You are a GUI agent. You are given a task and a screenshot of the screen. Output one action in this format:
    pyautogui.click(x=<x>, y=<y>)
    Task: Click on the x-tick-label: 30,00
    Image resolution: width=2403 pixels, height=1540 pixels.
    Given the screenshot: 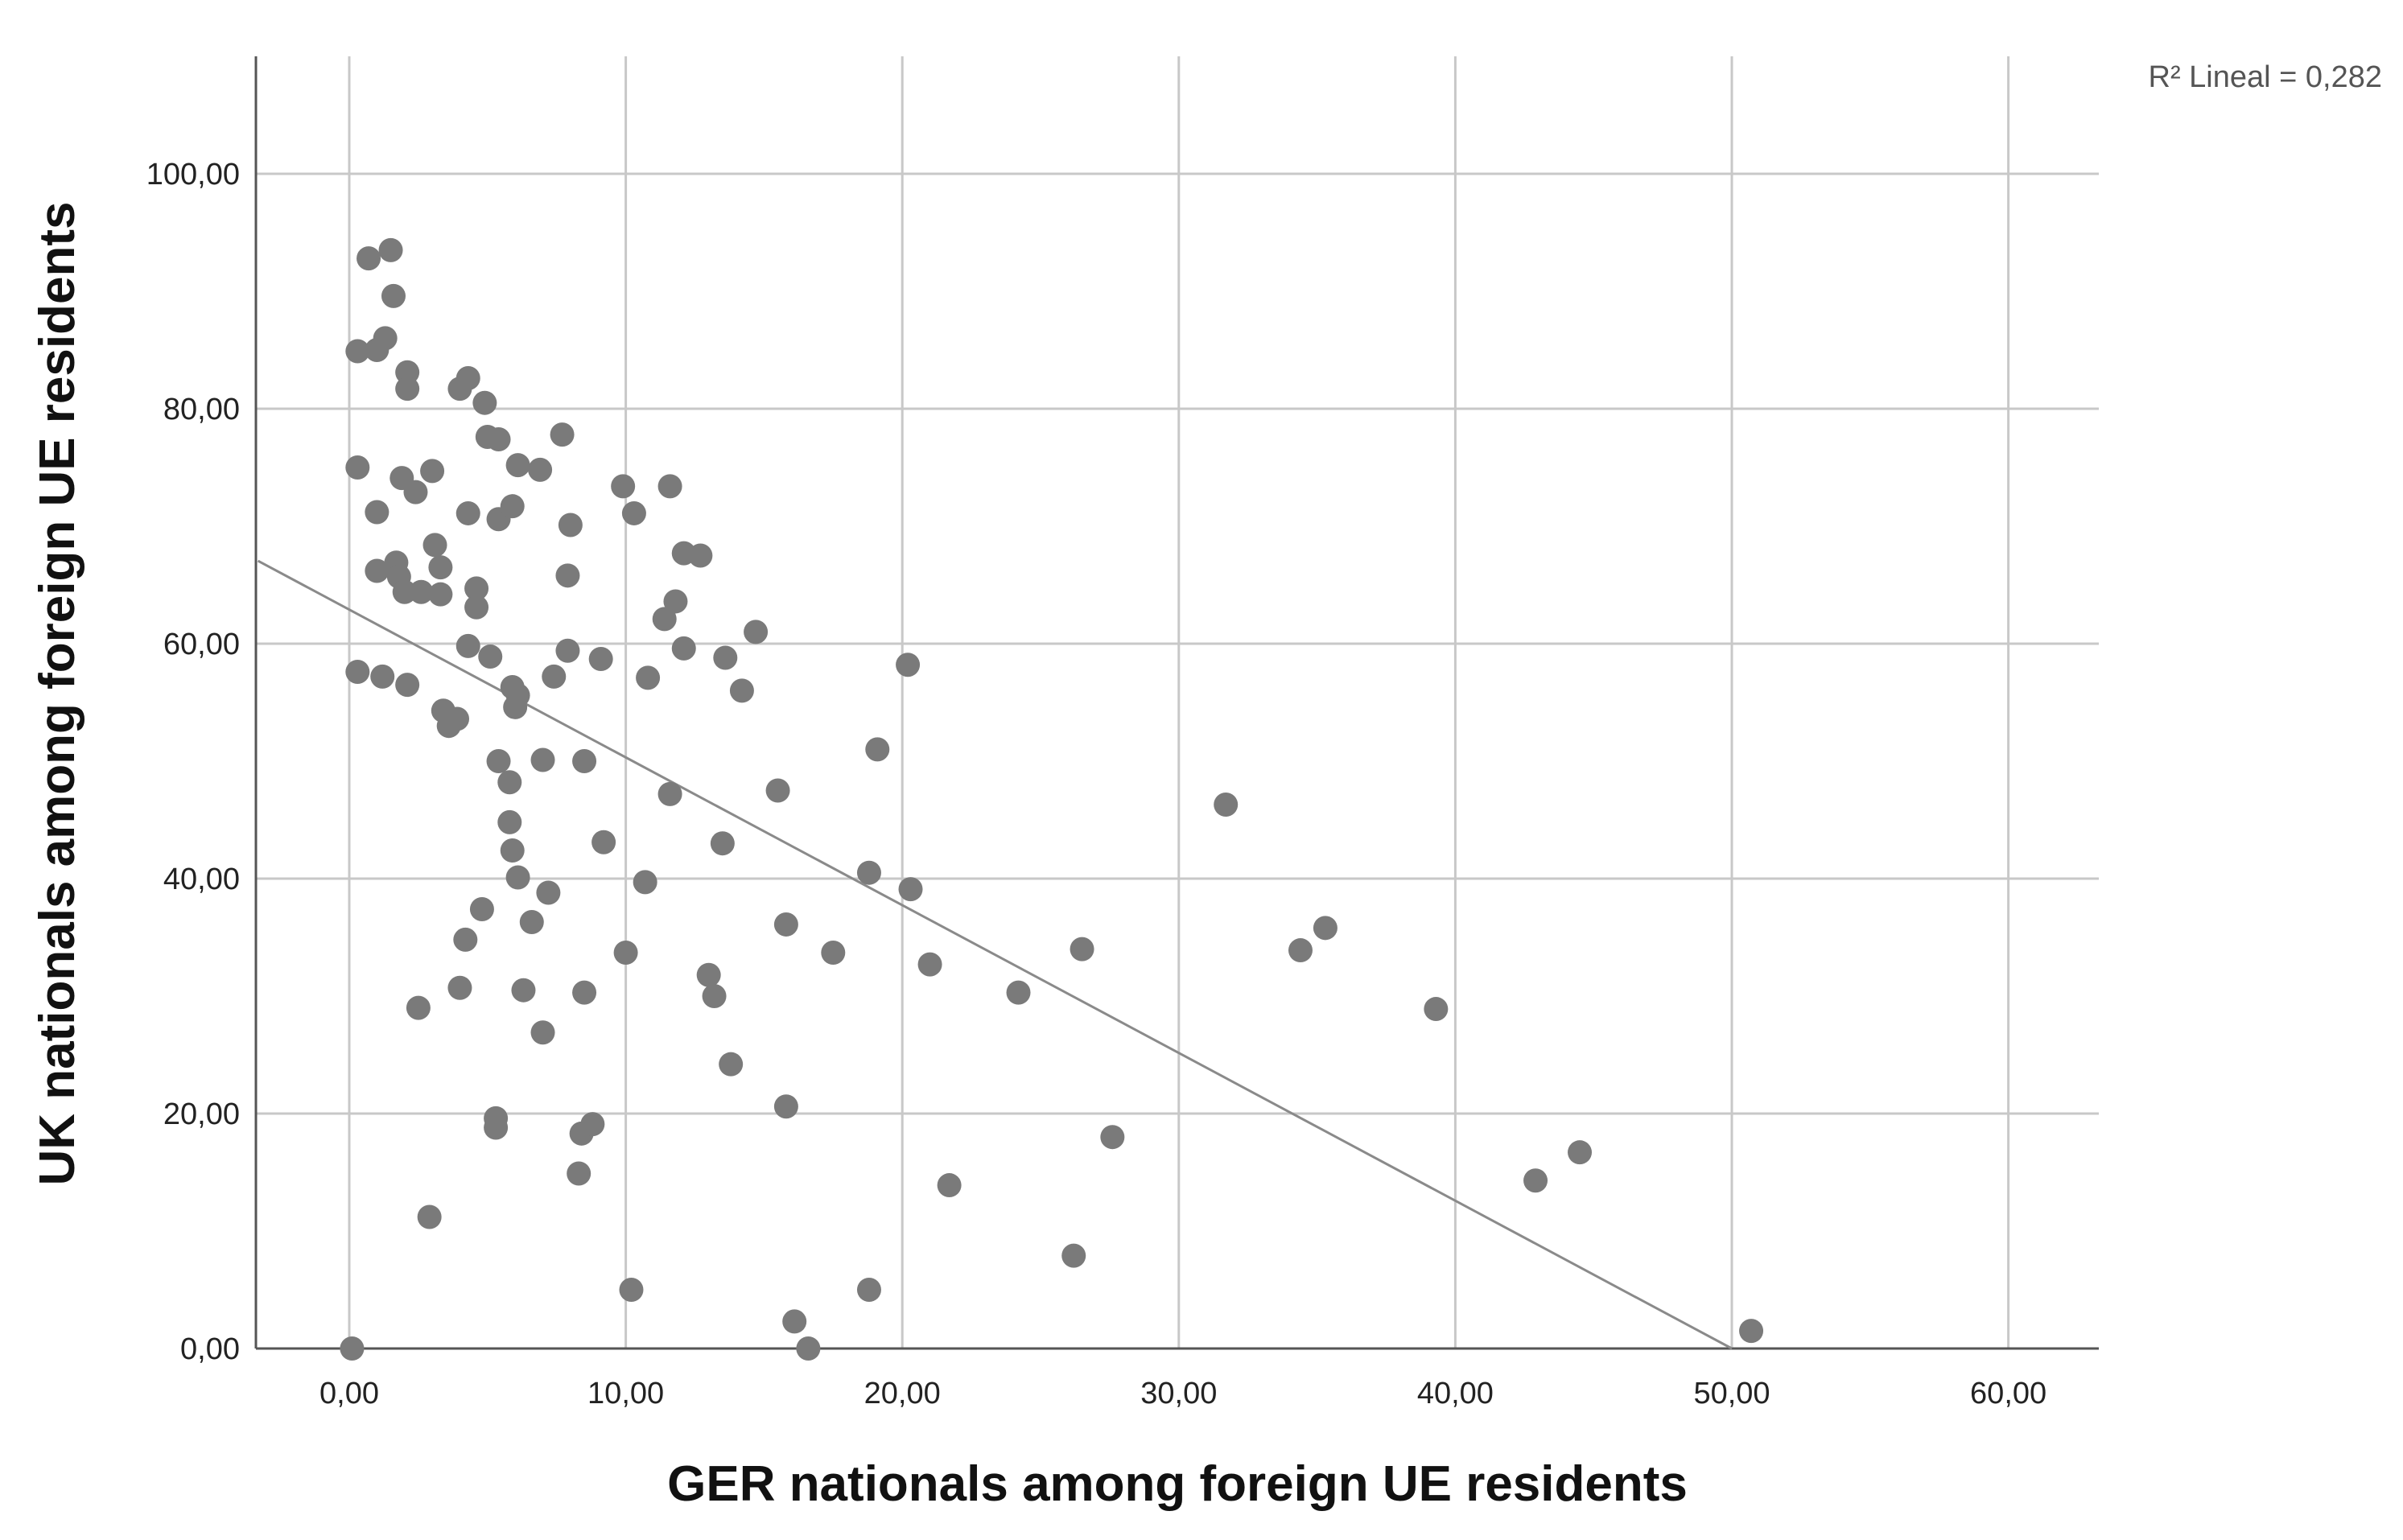 What is the action you would take?
    pyautogui.click(x=1179, y=1393)
    